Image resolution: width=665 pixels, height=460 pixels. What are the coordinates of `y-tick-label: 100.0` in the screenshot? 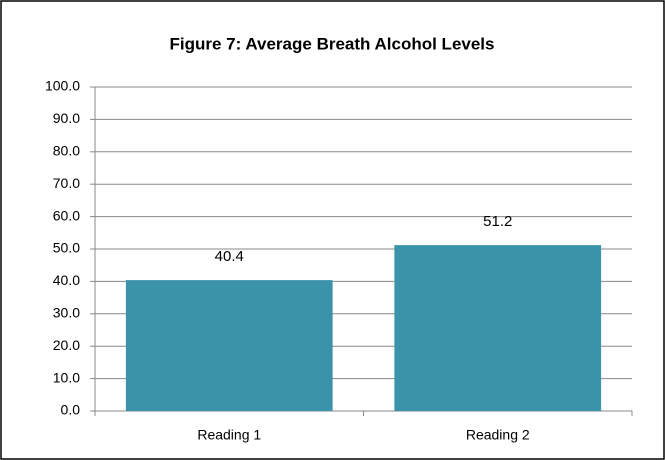 It's located at (62, 86).